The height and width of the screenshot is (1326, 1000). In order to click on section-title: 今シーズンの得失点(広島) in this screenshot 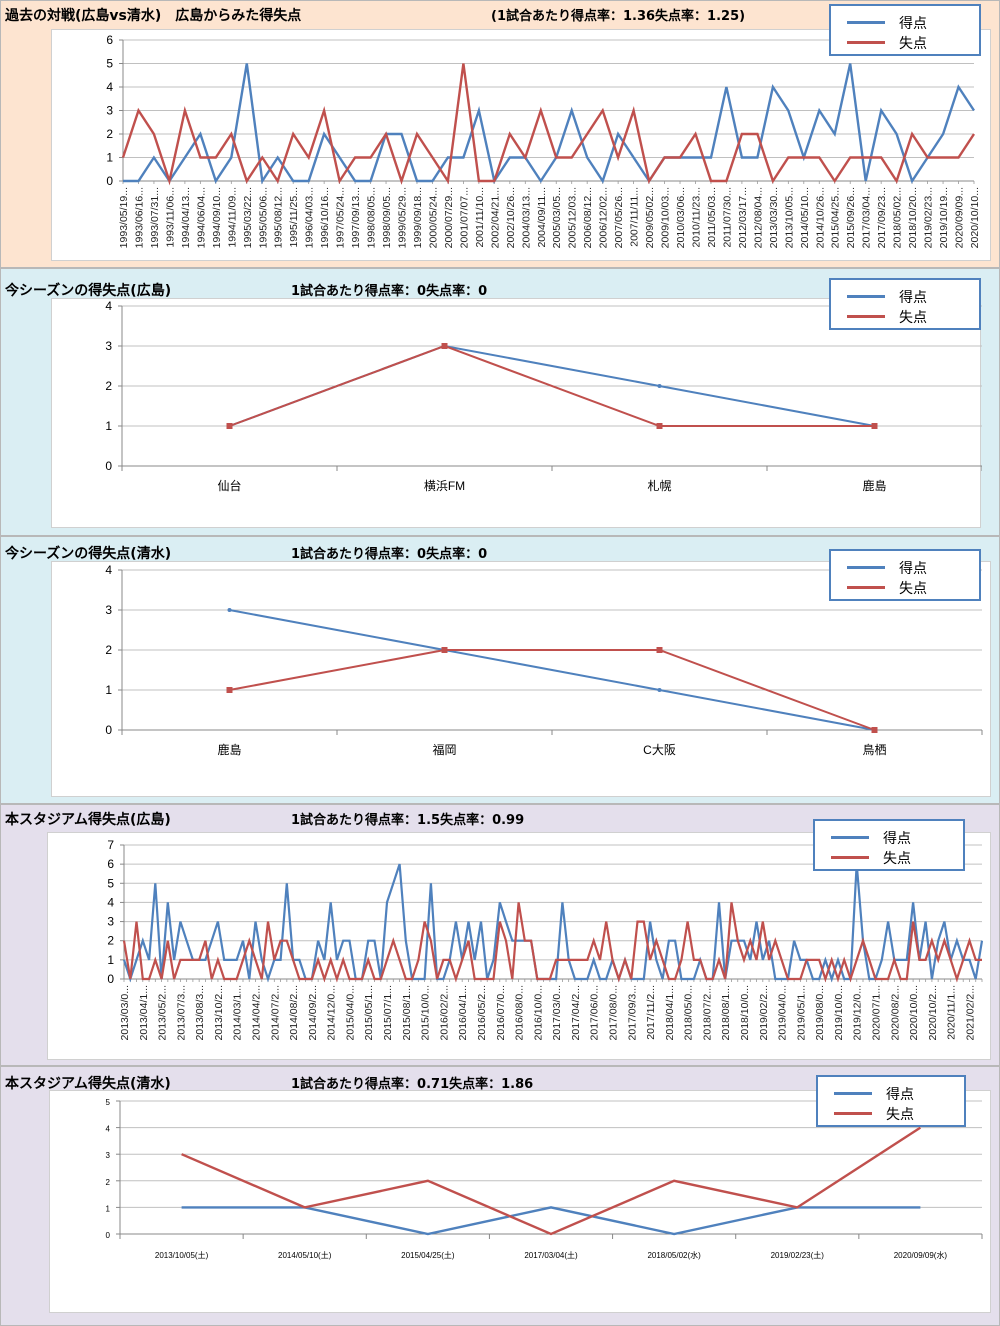, I will do `click(88, 291)`.